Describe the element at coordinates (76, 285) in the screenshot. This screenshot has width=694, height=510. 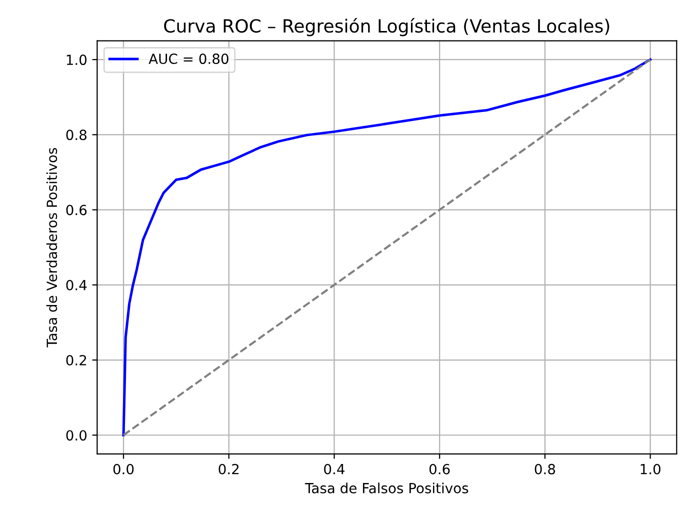
I see `y-tick-label: 0.4` at that location.